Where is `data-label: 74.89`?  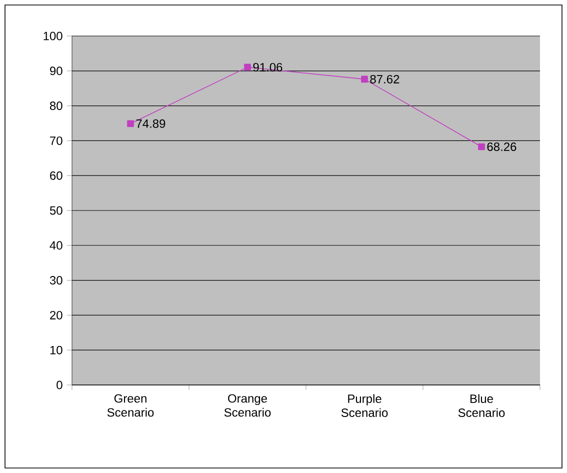 data-label: 74.89 is located at coordinates (151, 123).